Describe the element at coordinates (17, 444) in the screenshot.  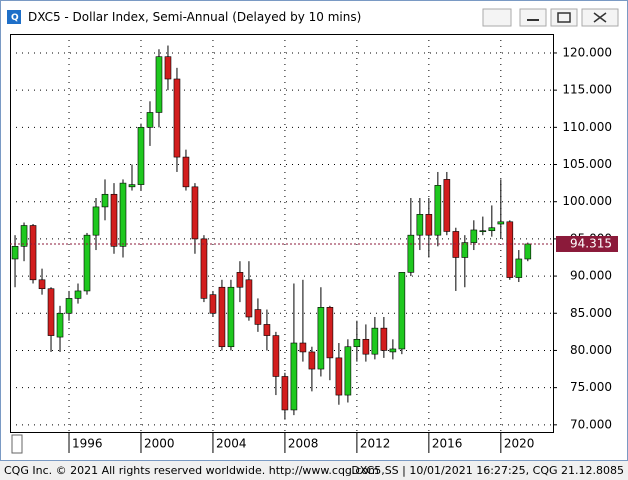
I see `scroll-handle` at that location.